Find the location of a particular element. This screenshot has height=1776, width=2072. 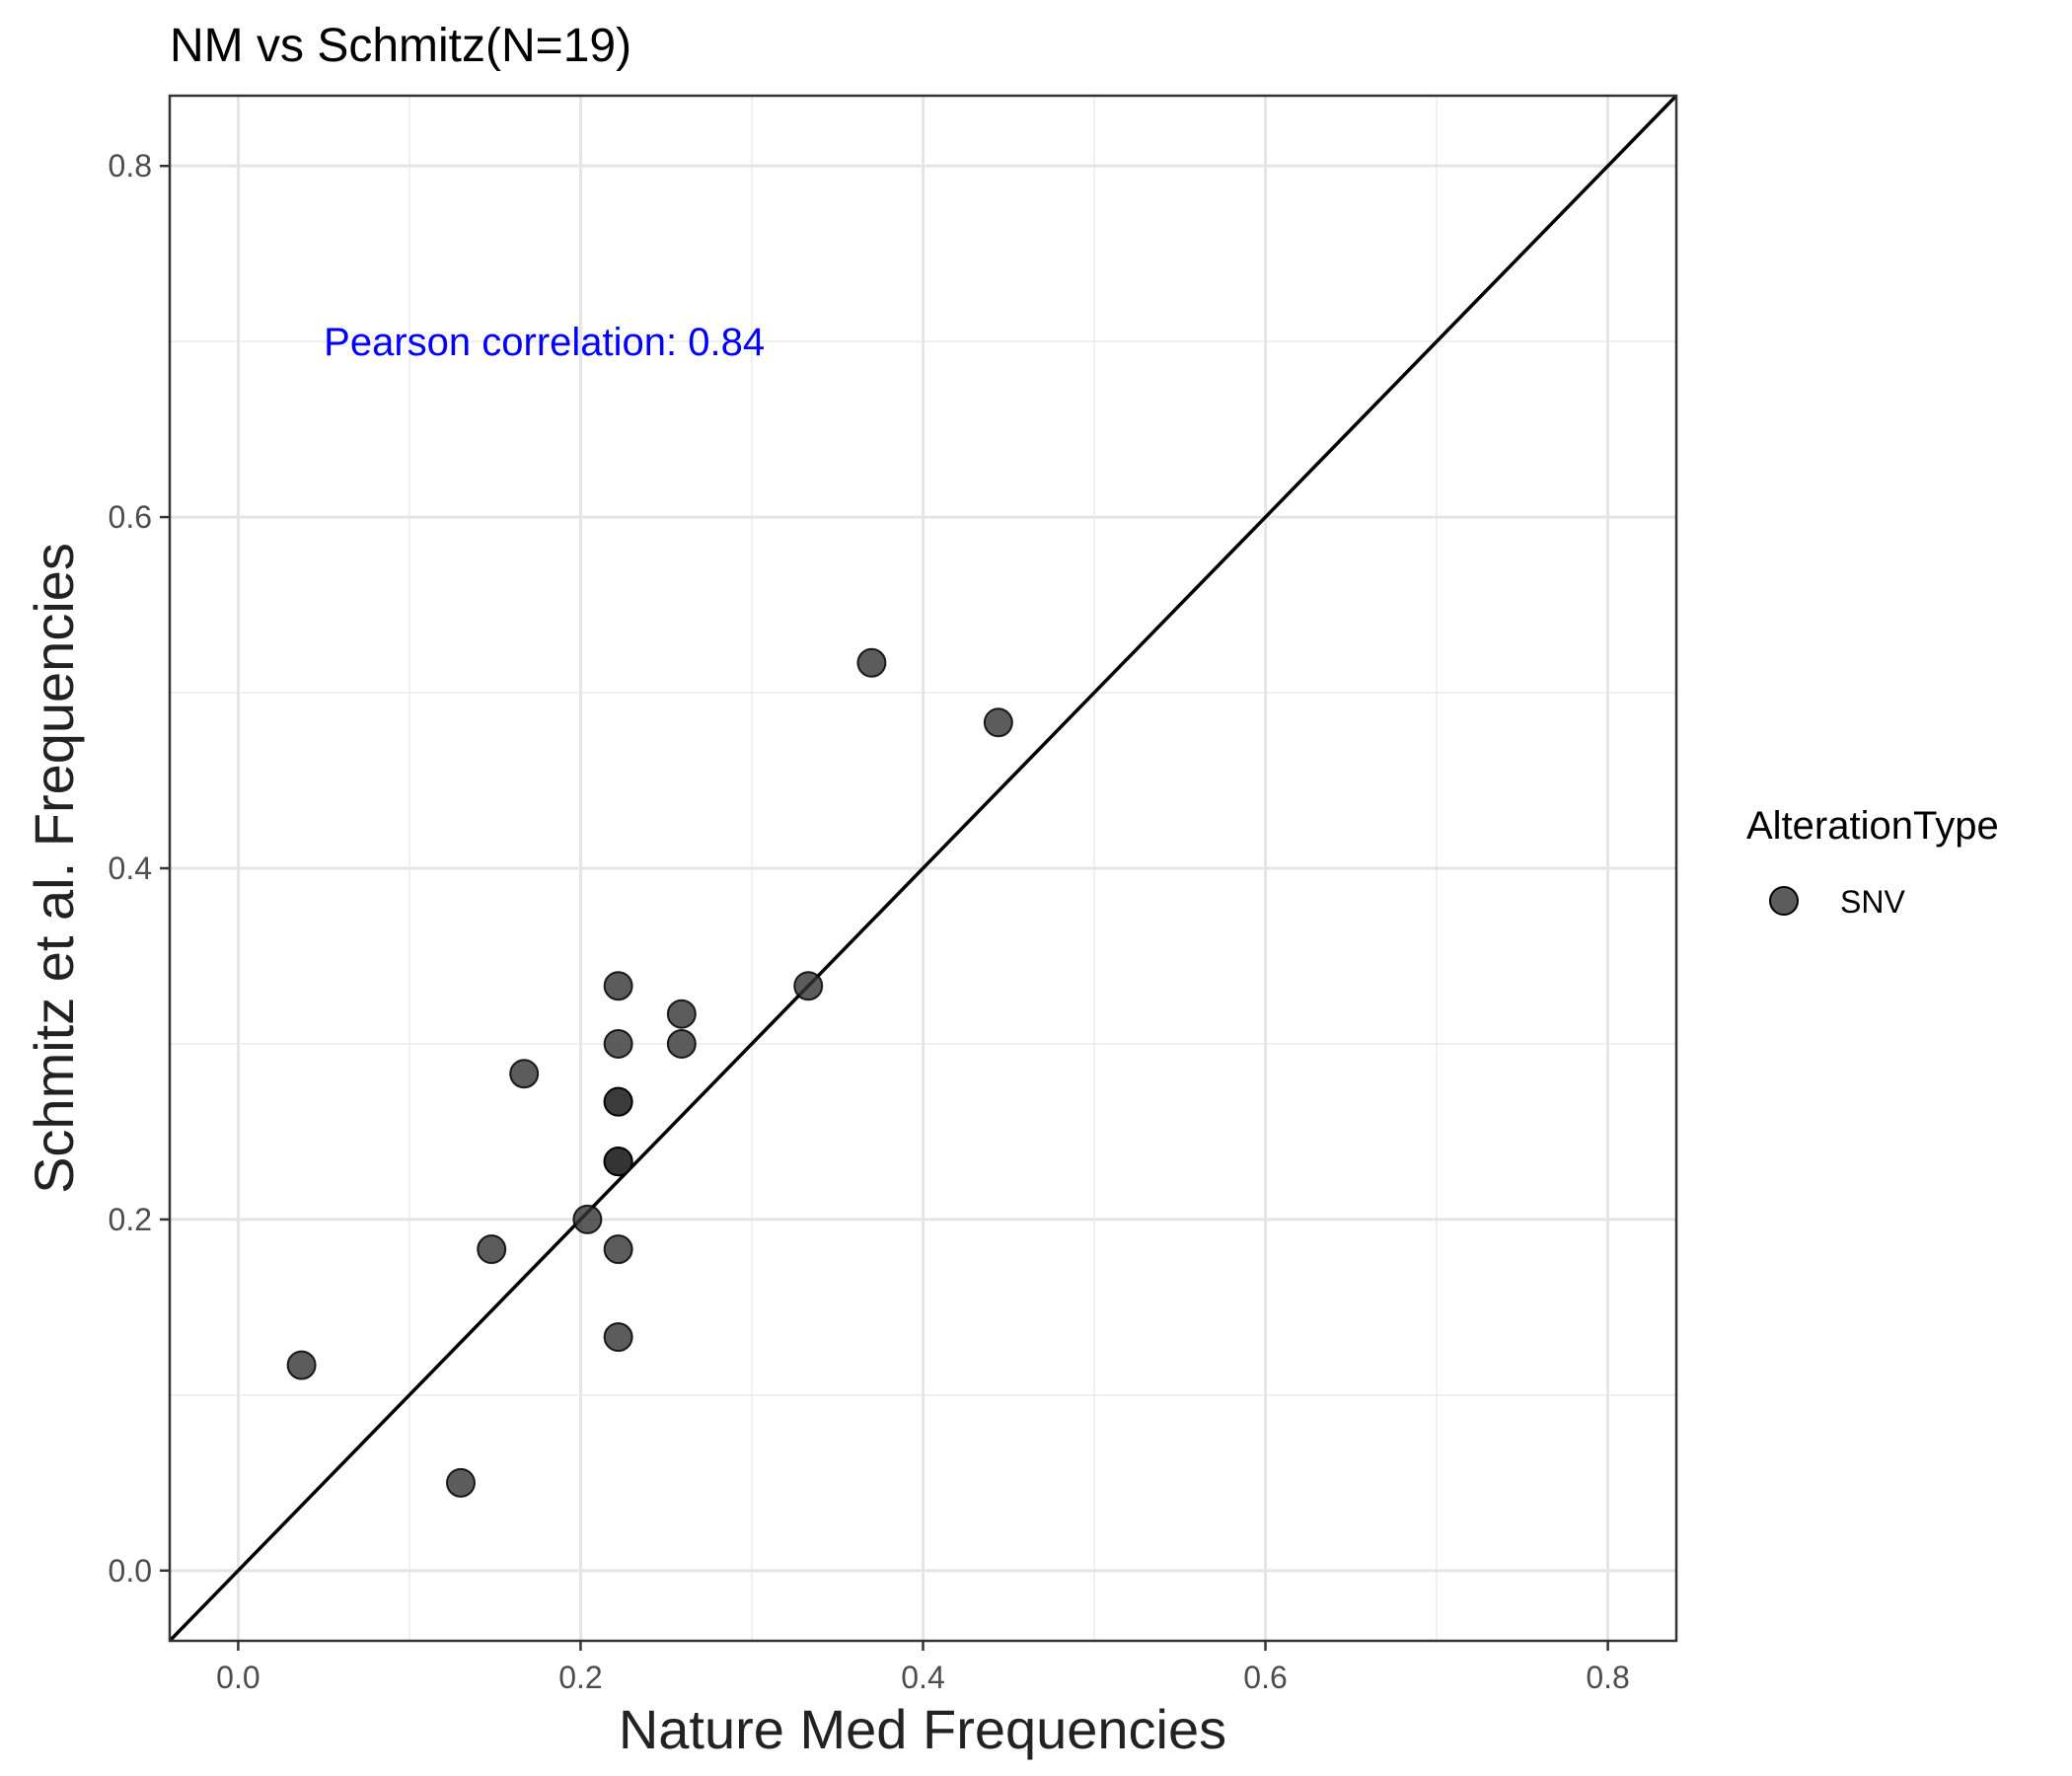

x-tick-label: 0.2 is located at coordinates (580, 1677).